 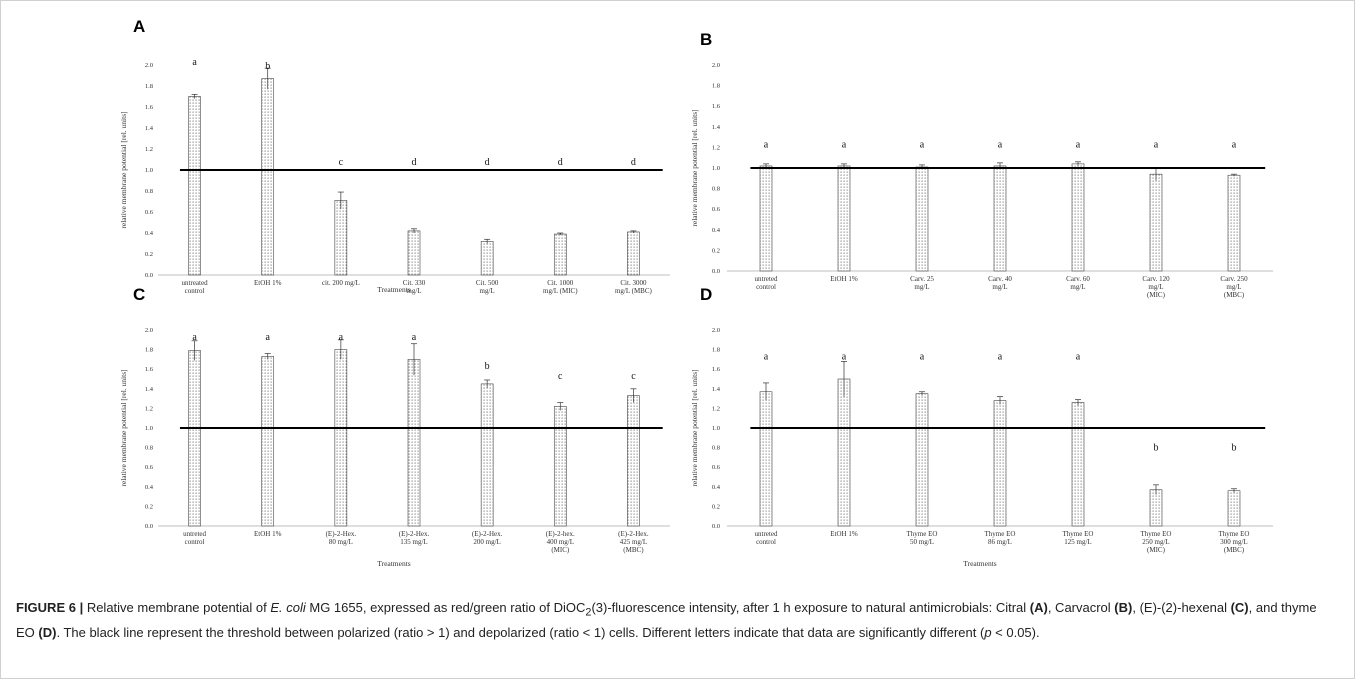 What do you see at coordinates (1015, 632) in the screenshot?
I see `caption-text-8: < 0.05).` at bounding box center [1015, 632].